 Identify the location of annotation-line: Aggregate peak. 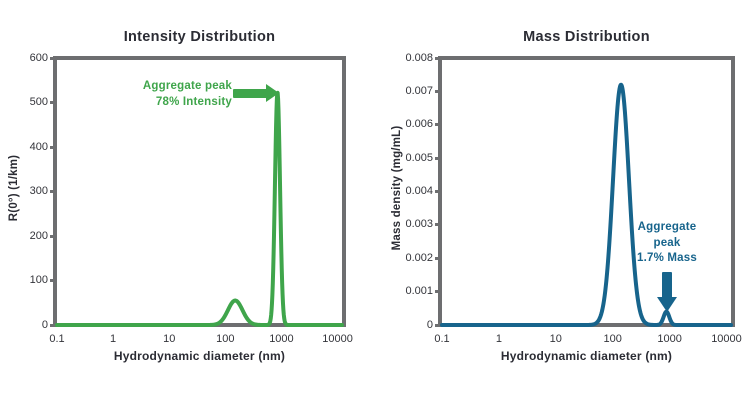
(187, 86).